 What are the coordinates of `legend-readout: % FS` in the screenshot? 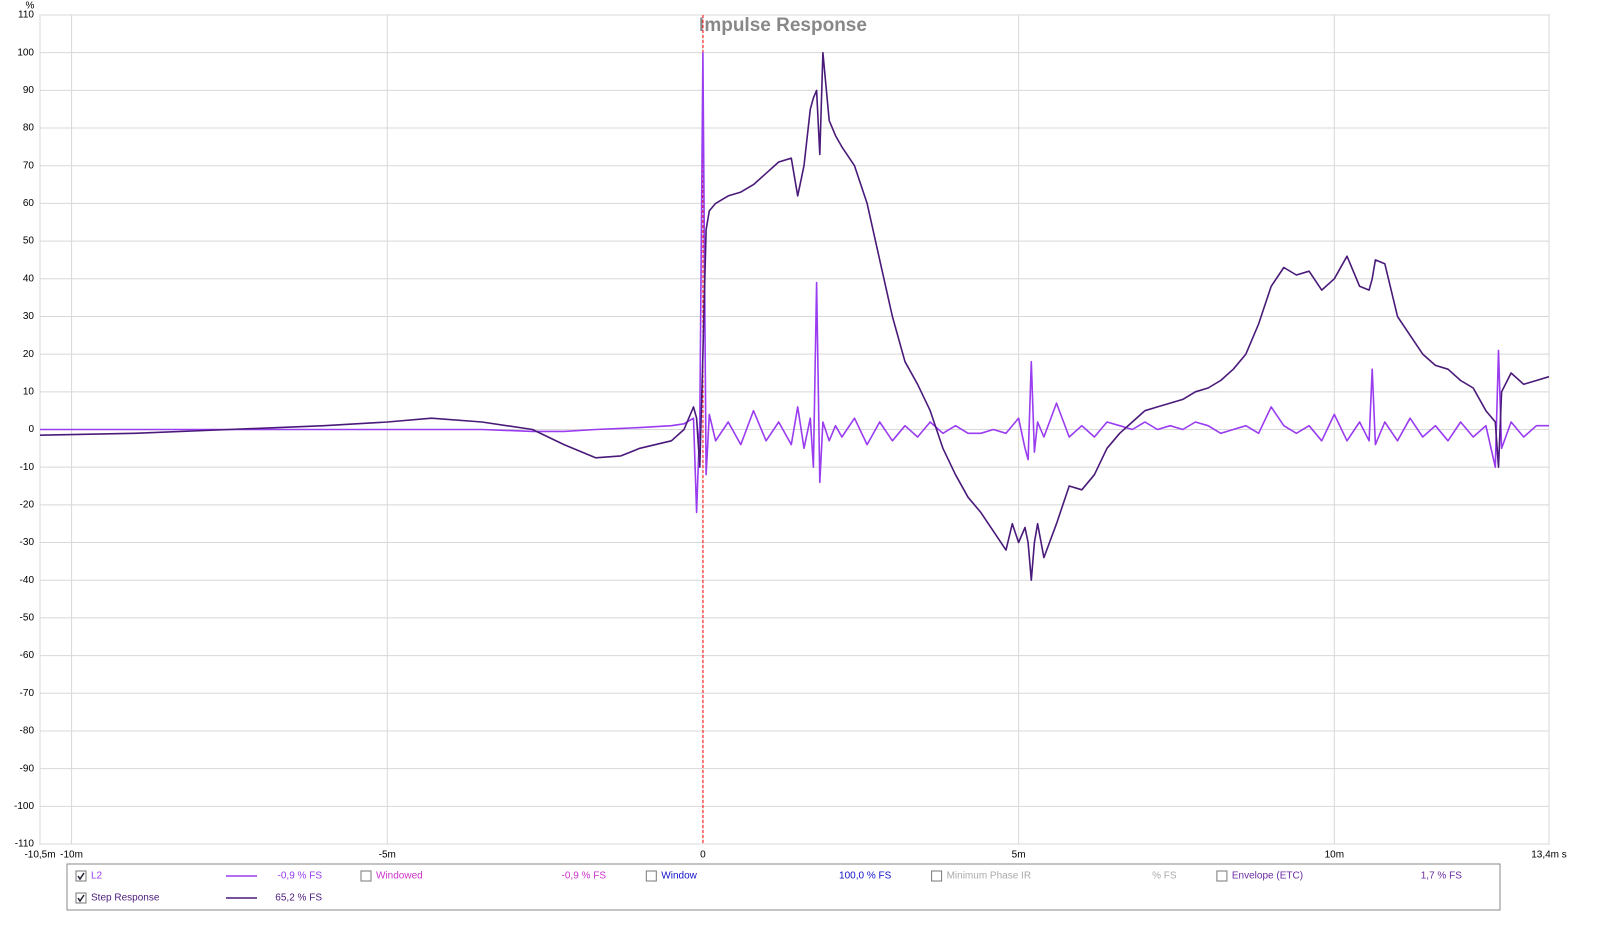 It's located at (1164, 876).